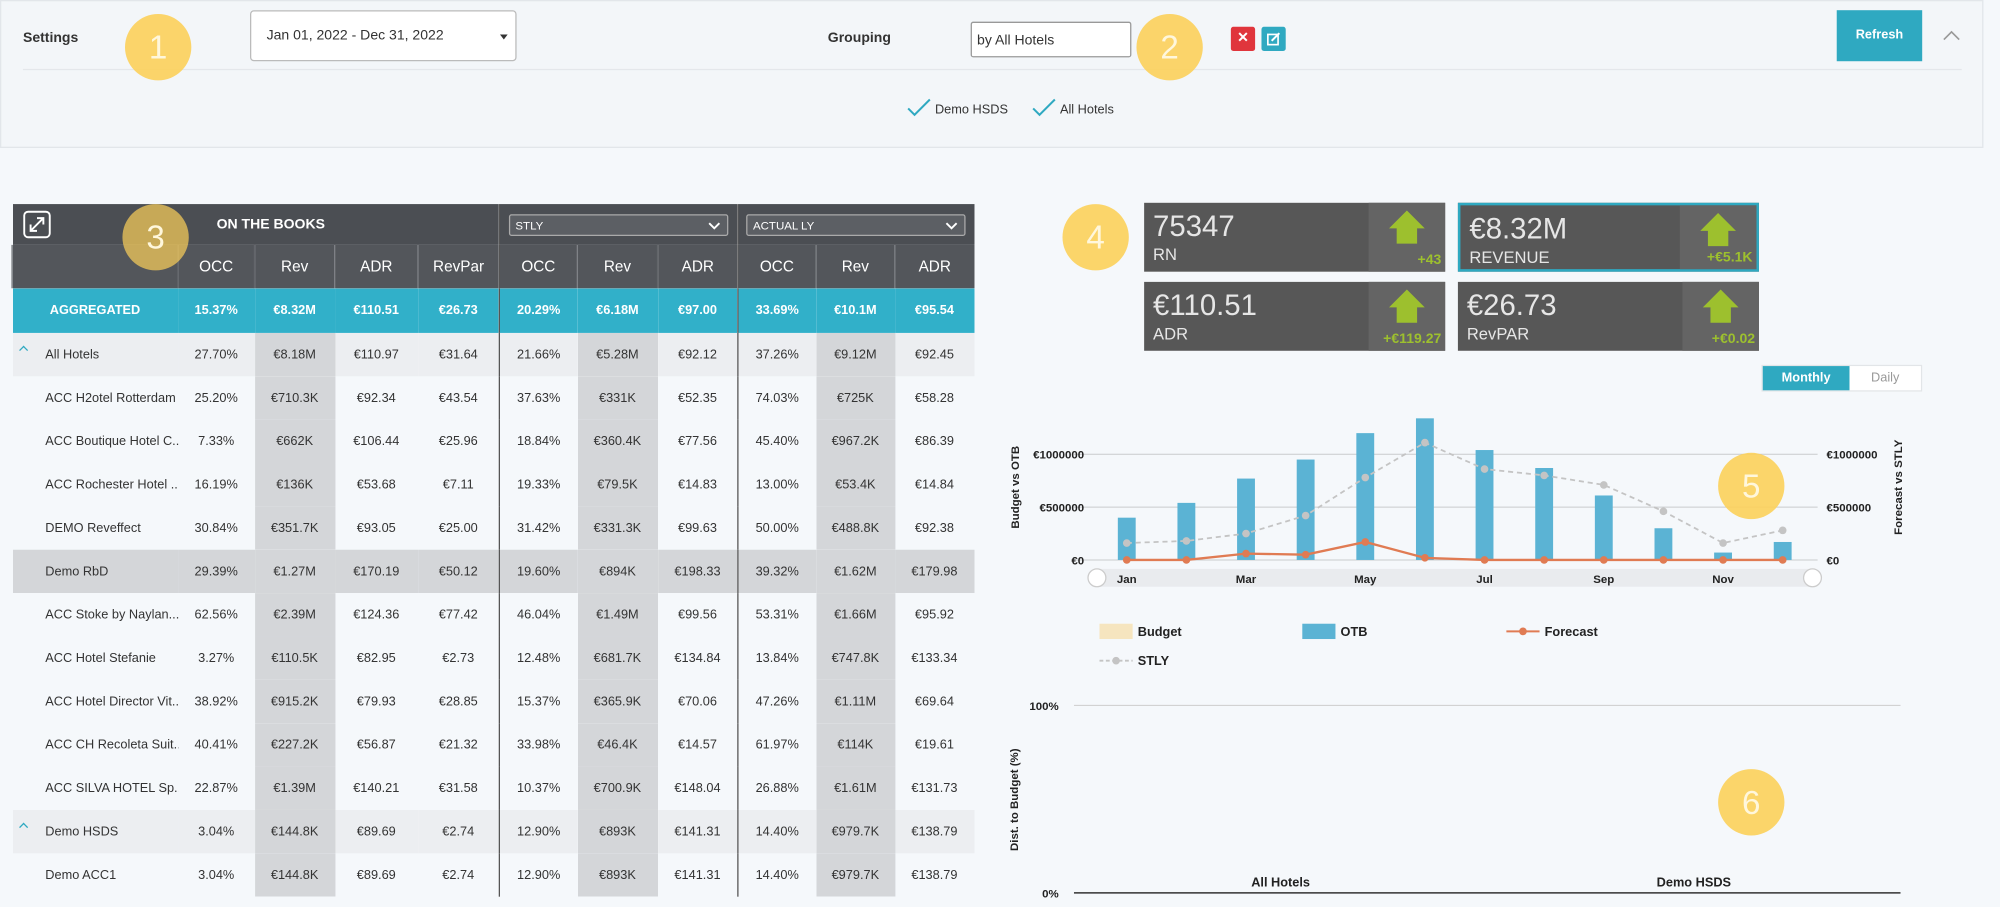 The image size is (2000, 907). I want to click on group-header-row: ON THE BOOKS STLY ACTUAL LY, so click(493, 224).